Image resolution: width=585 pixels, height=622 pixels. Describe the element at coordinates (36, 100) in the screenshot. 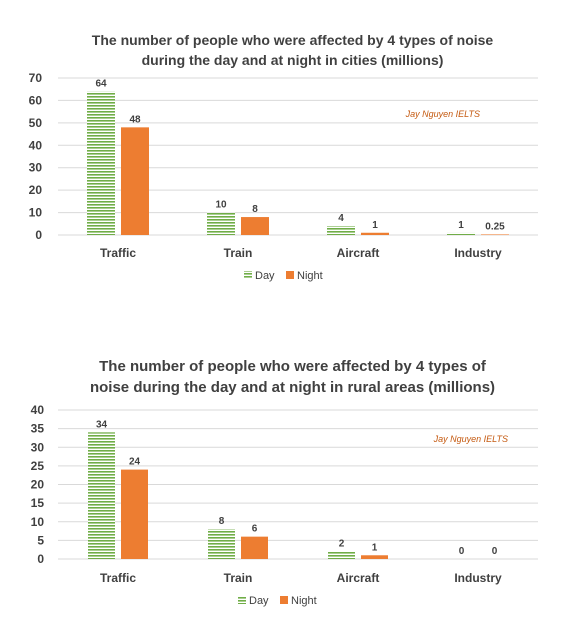

I see `y-tick-label: 60` at that location.